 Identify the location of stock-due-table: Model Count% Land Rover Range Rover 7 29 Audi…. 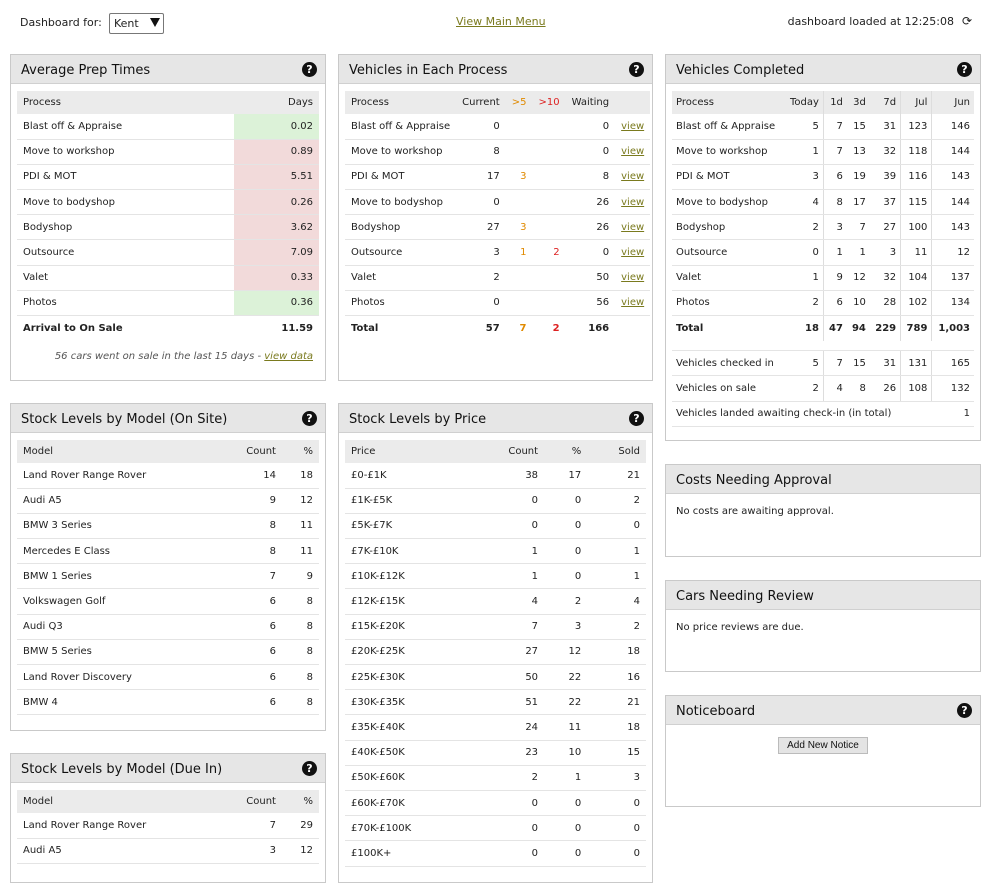
(168, 827).